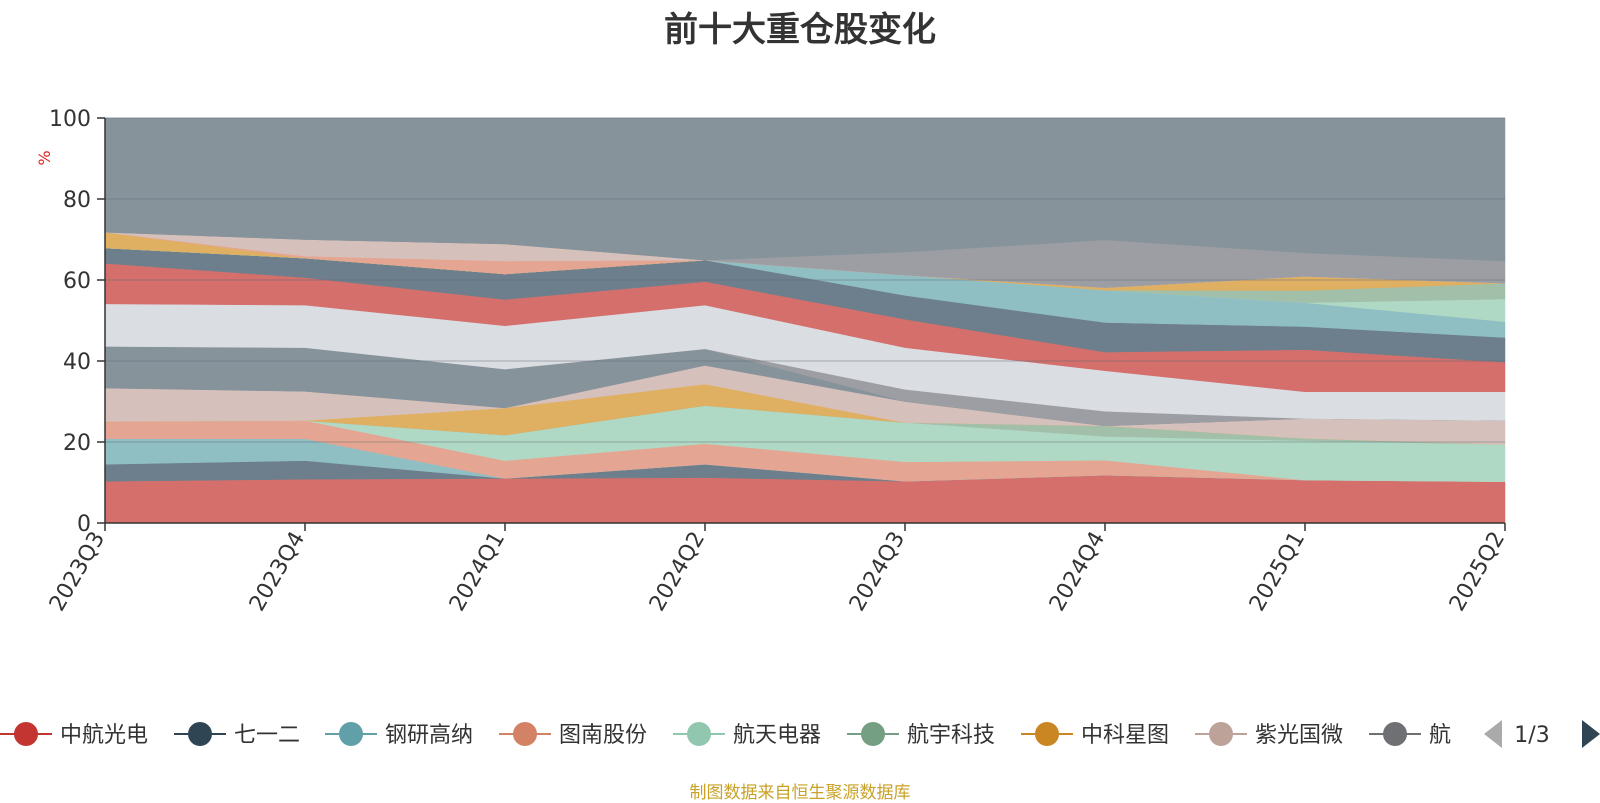  I want to click on legend-label-2: 钢研高纳, so click(429, 735).